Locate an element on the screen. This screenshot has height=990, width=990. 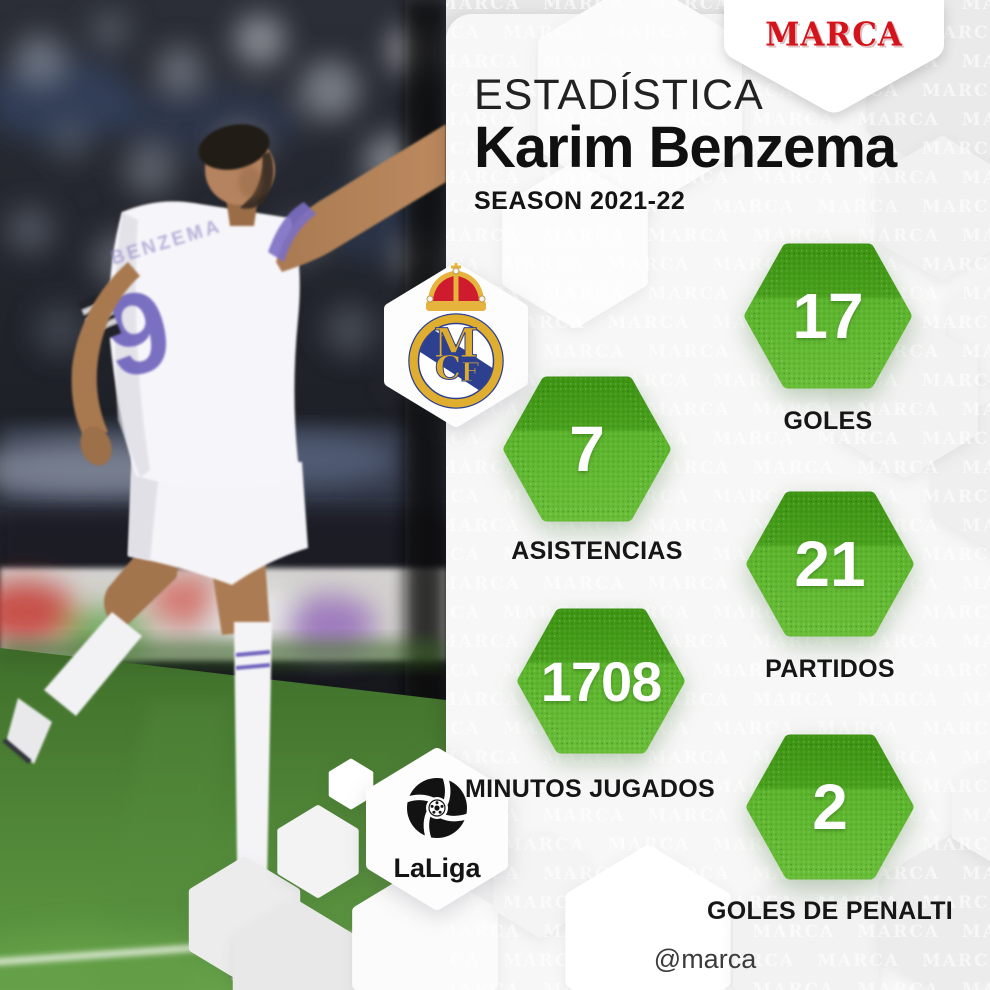
real-madrid-crest: M C F is located at coordinates (456, 346).